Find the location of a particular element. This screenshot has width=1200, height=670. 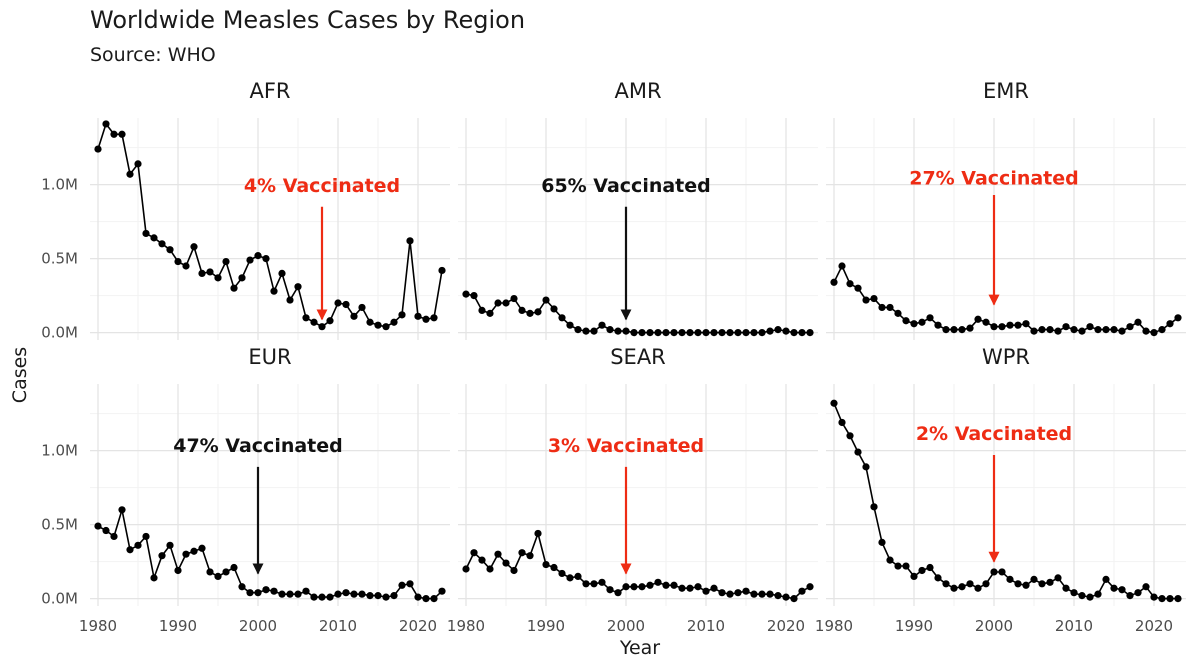

chart-subtitle: Source: WHO is located at coordinates (153, 55).